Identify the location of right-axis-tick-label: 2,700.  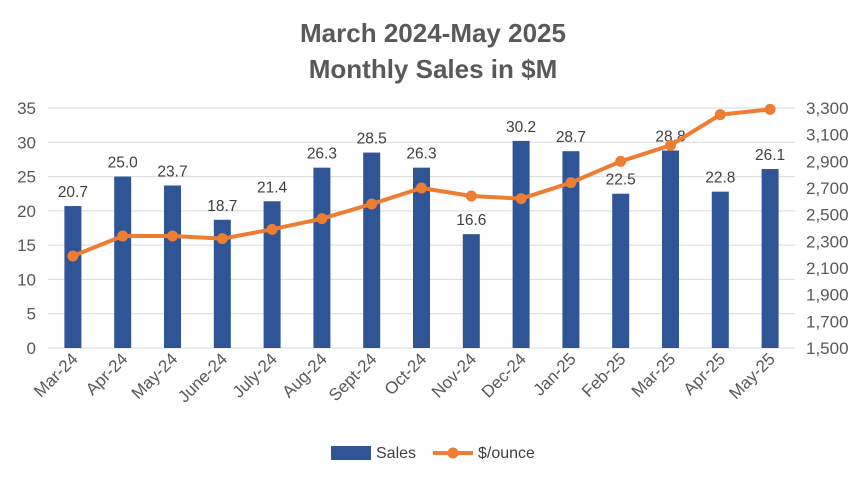
(827, 188).